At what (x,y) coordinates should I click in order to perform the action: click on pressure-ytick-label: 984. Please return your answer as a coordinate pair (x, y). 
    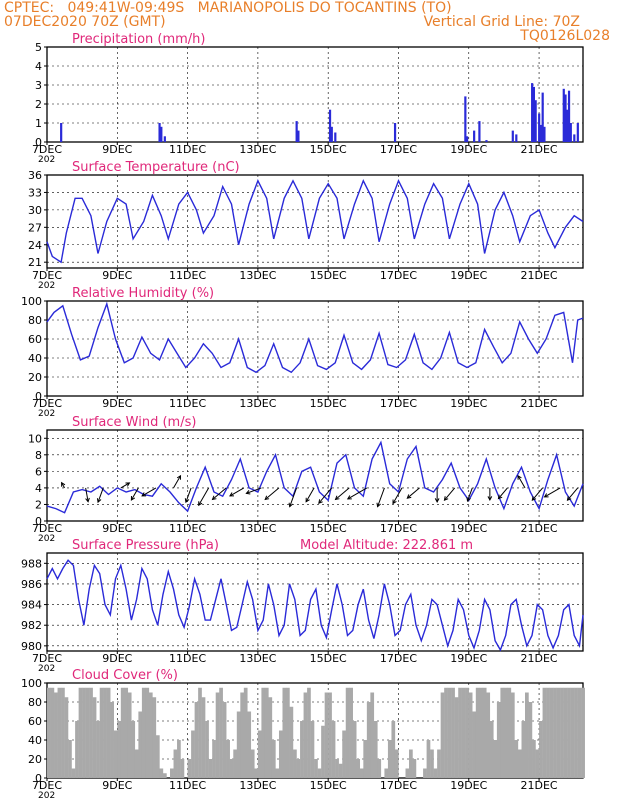
    Looking at the image, I should click on (31, 605).